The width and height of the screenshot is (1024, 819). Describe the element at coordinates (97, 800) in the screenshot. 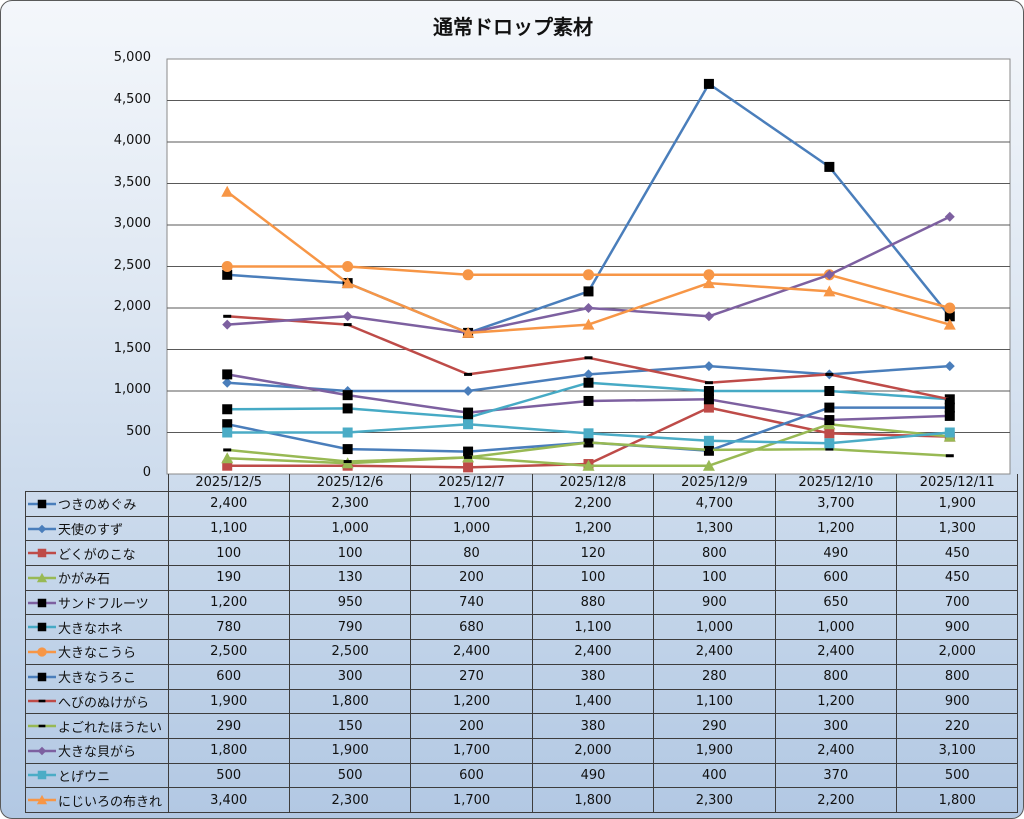

I see `legend-entry: にじいろの布きれ` at that location.